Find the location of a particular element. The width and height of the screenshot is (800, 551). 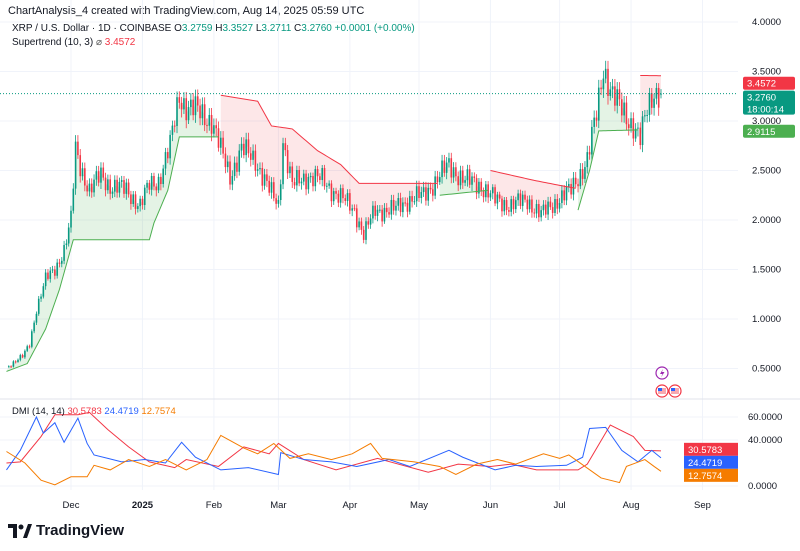

di-minus-badge is located at coordinates (711, 475).